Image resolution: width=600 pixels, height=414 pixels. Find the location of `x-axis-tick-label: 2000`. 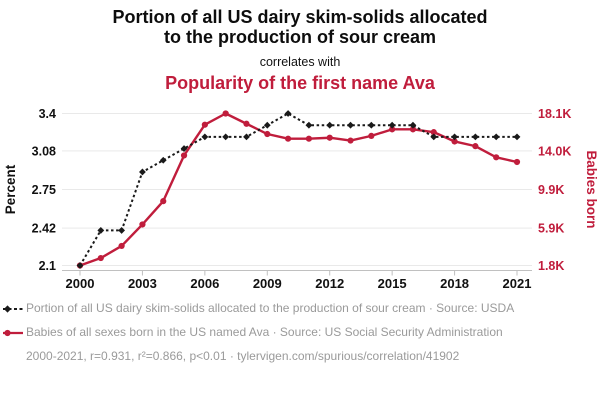

x-axis-tick-label: 2000 is located at coordinates (80, 283).